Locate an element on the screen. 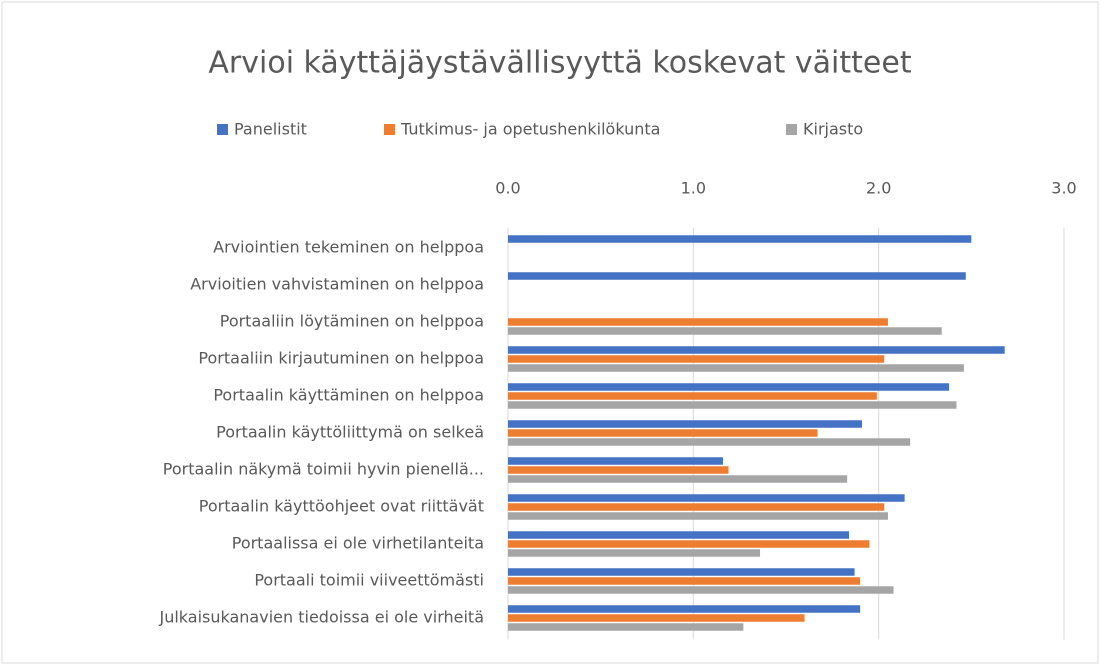 The width and height of the screenshot is (1101, 666). legend-label: Tutkimus- ja opetushenkilökunta is located at coordinates (530, 129).